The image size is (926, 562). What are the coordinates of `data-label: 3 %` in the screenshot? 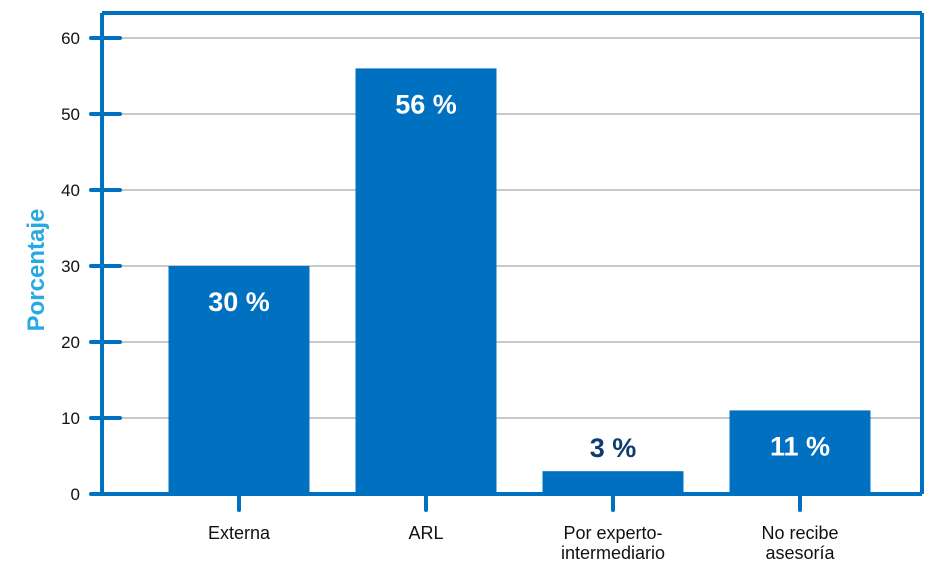 It's located at (613, 448).